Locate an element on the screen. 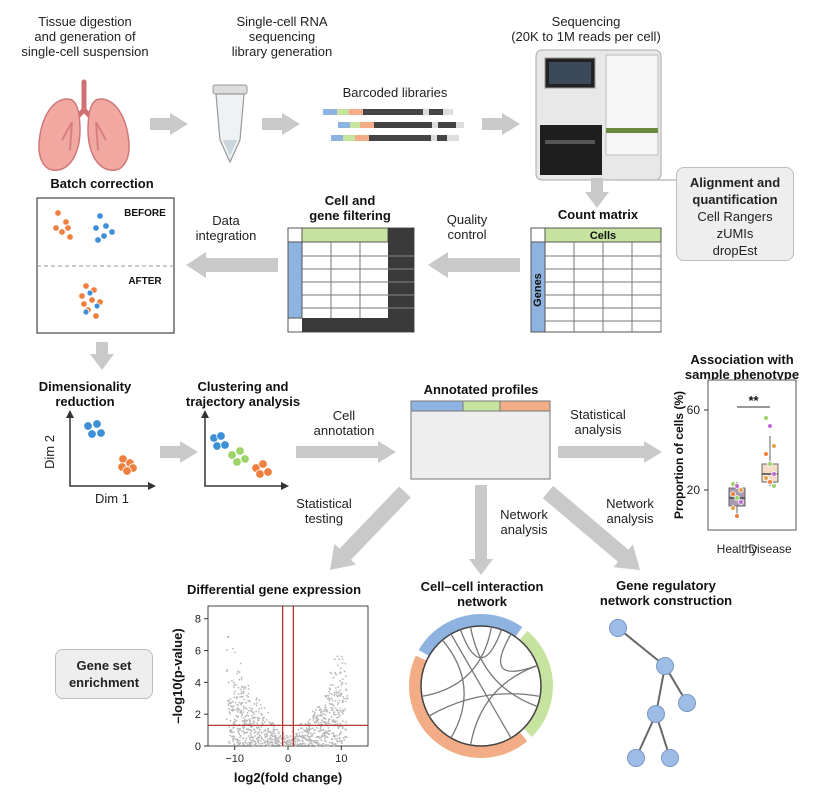 This screenshot has height=801, width=829. filtered-row is located at coordinates (358, 325).